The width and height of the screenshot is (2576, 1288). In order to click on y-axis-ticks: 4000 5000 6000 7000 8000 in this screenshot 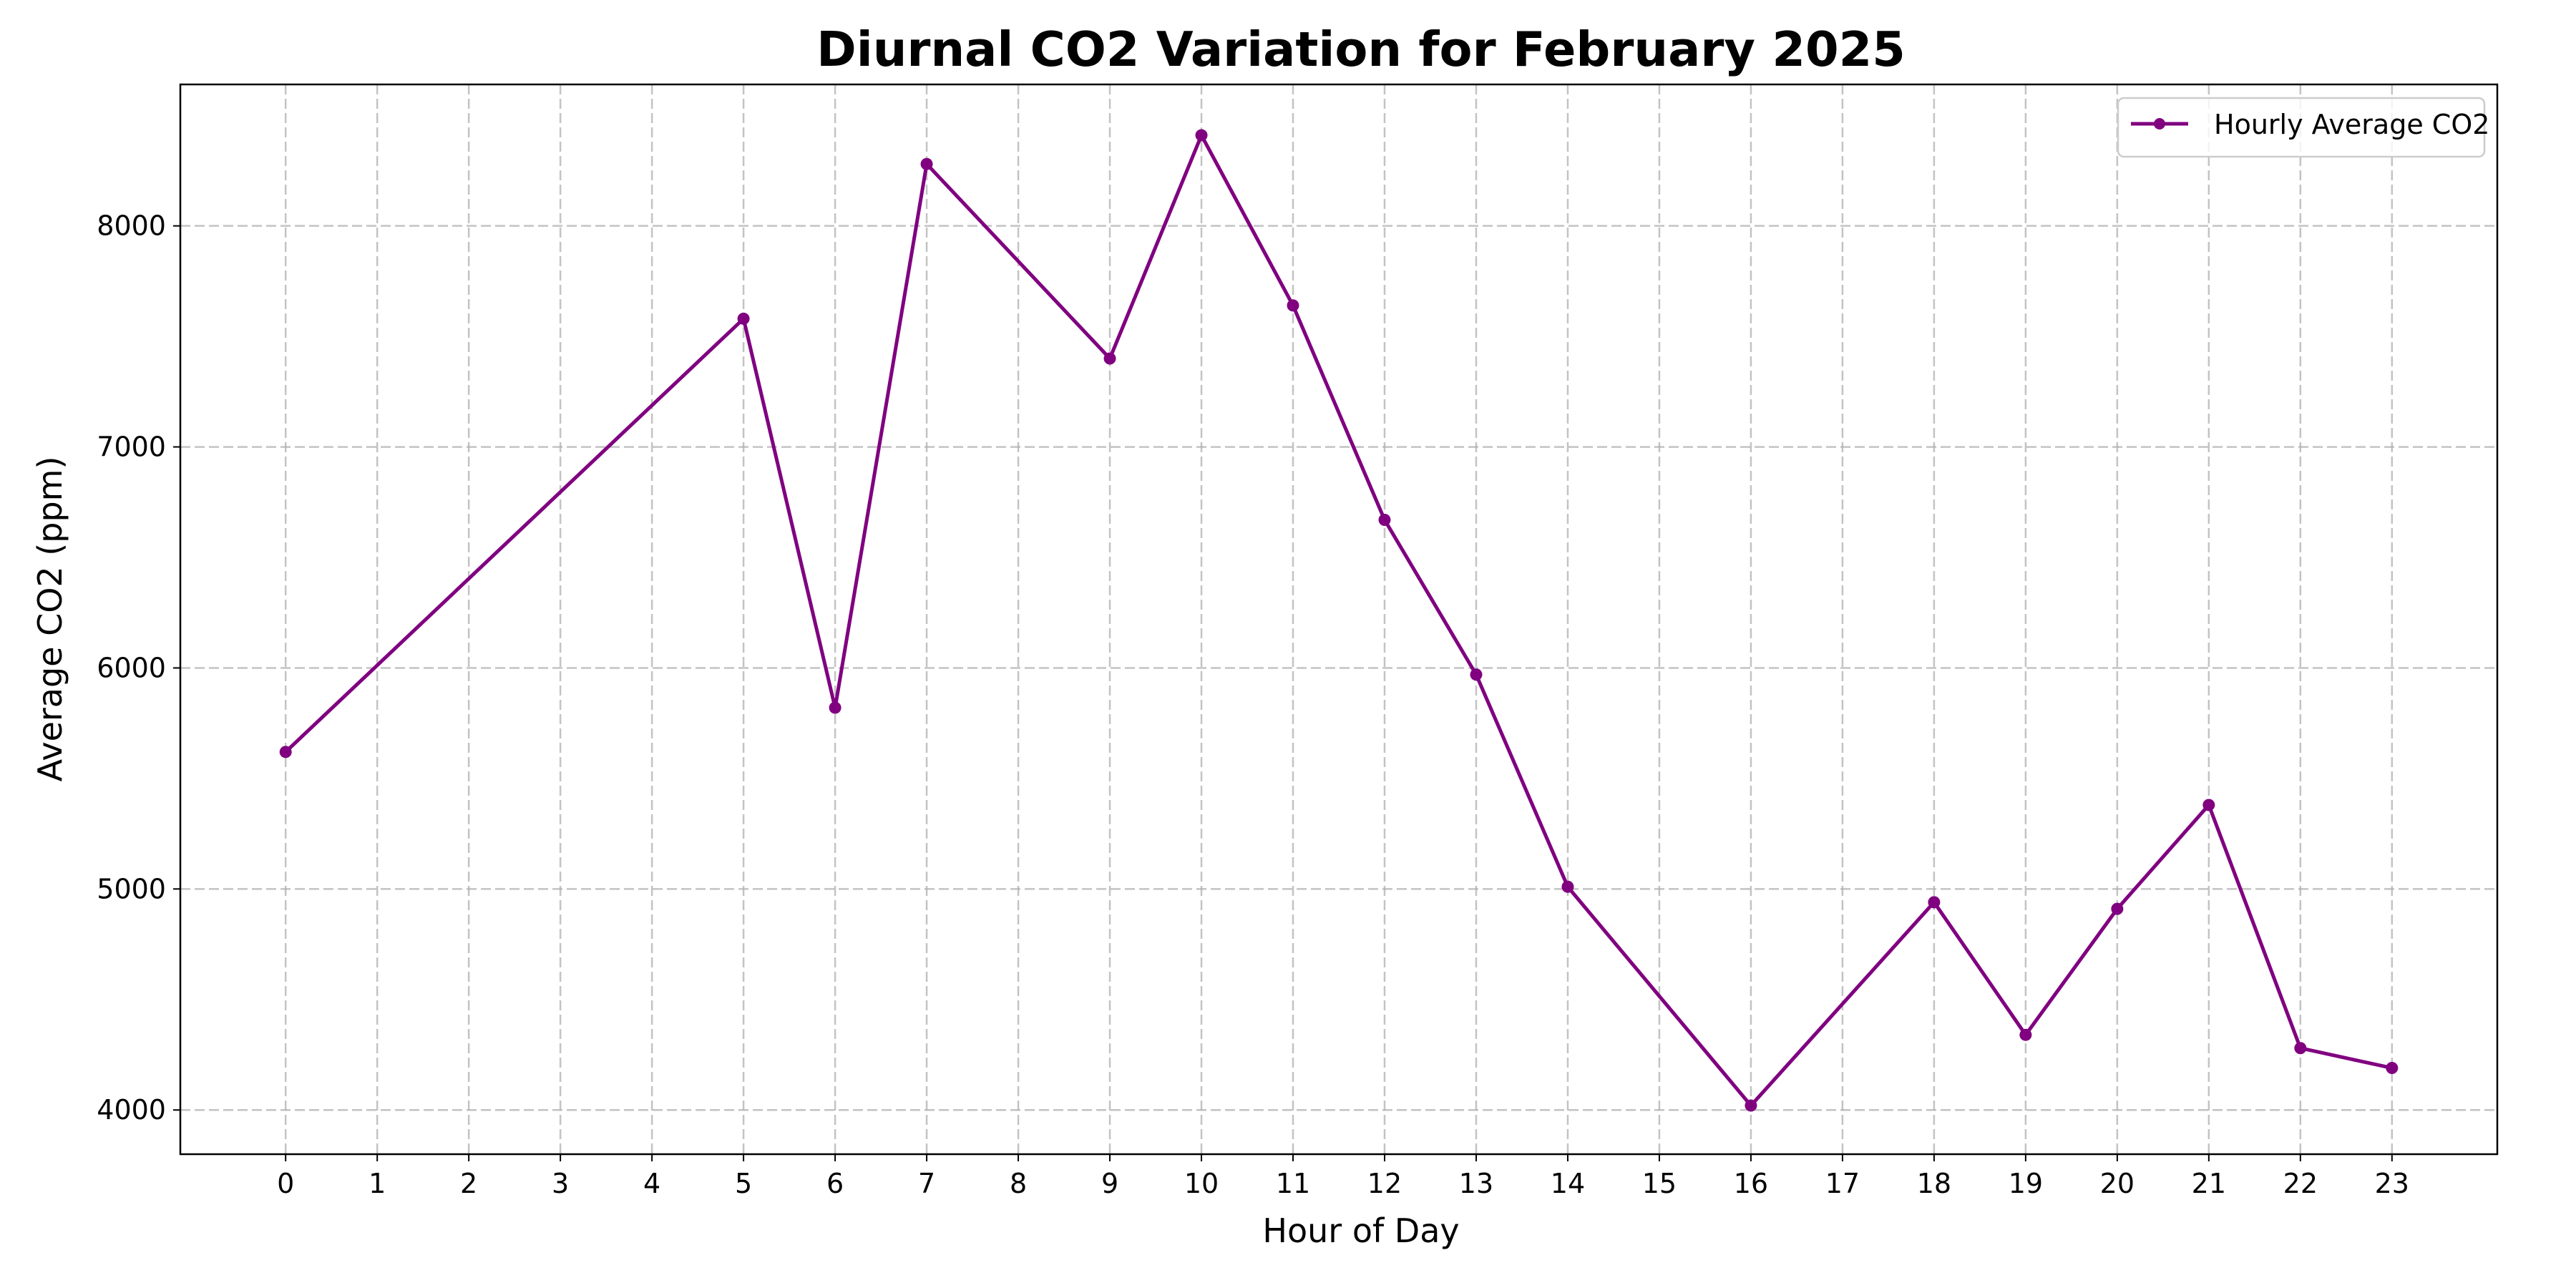, I will do `click(138, 668)`.